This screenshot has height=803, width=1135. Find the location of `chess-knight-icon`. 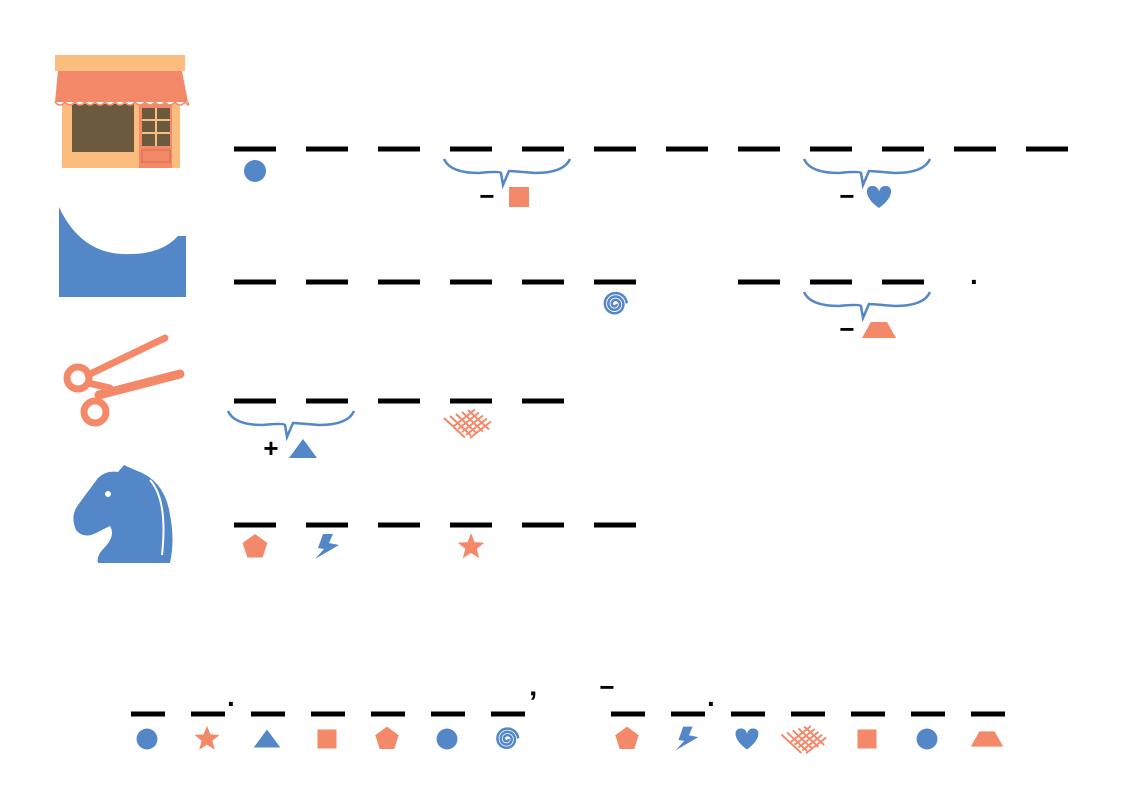

chess-knight-icon is located at coordinates (123, 514).